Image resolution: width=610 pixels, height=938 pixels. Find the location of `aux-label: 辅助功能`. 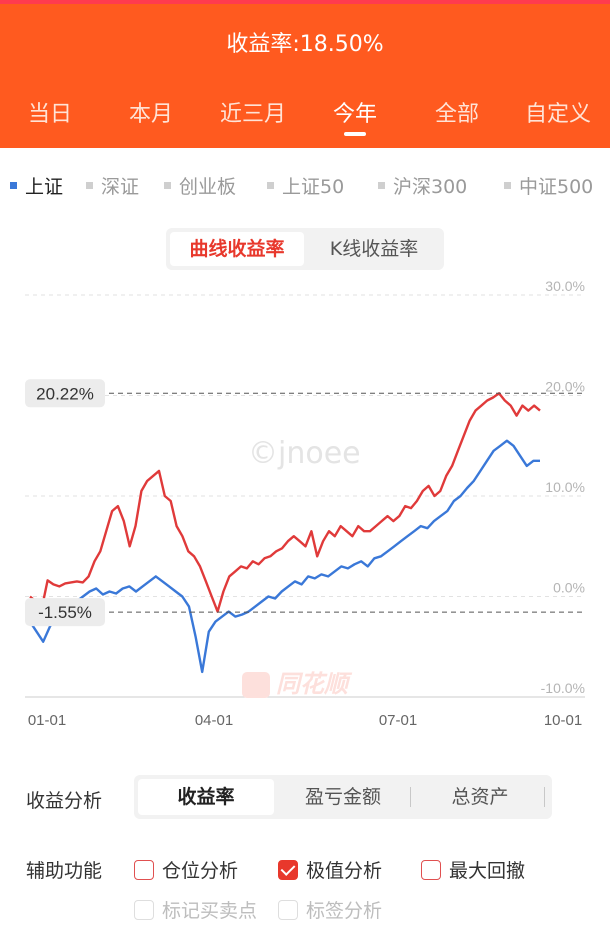

aux-label: 辅助功能 is located at coordinates (64, 871).